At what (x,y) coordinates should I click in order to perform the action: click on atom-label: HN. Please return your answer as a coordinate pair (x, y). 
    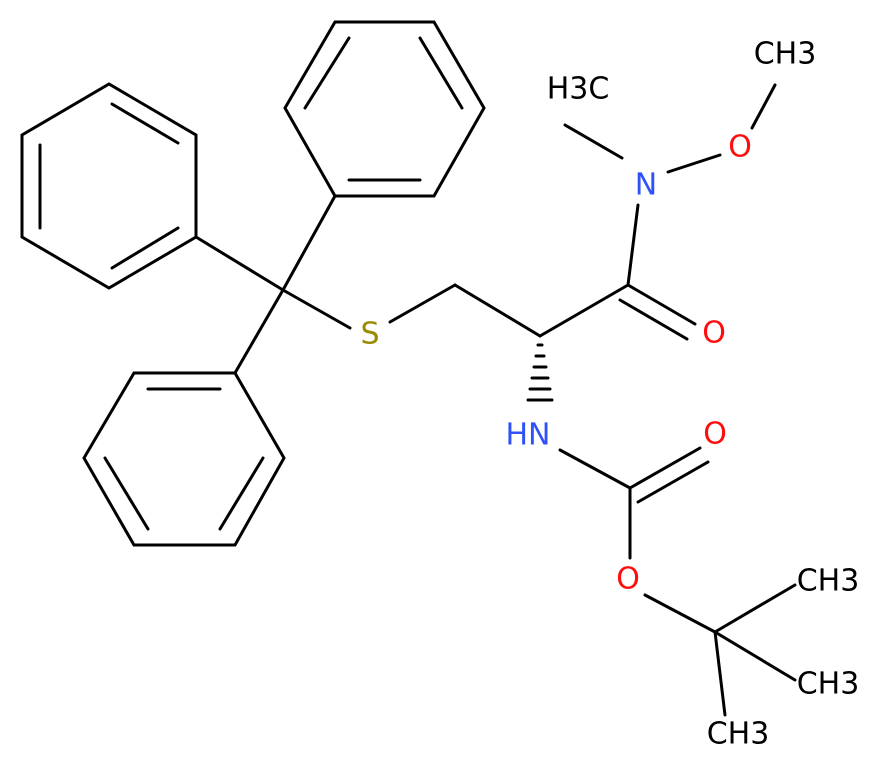
    Looking at the image, I should click on (528, 435).